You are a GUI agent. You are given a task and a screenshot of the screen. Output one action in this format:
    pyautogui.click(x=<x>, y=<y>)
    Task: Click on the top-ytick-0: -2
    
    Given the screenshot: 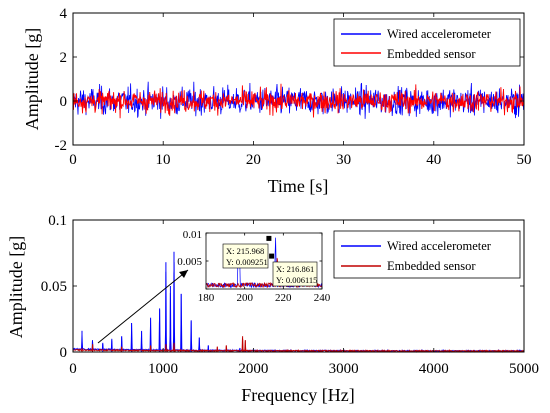 What is the action you would take?
    pyautogui.click(x=61, y=146)
    